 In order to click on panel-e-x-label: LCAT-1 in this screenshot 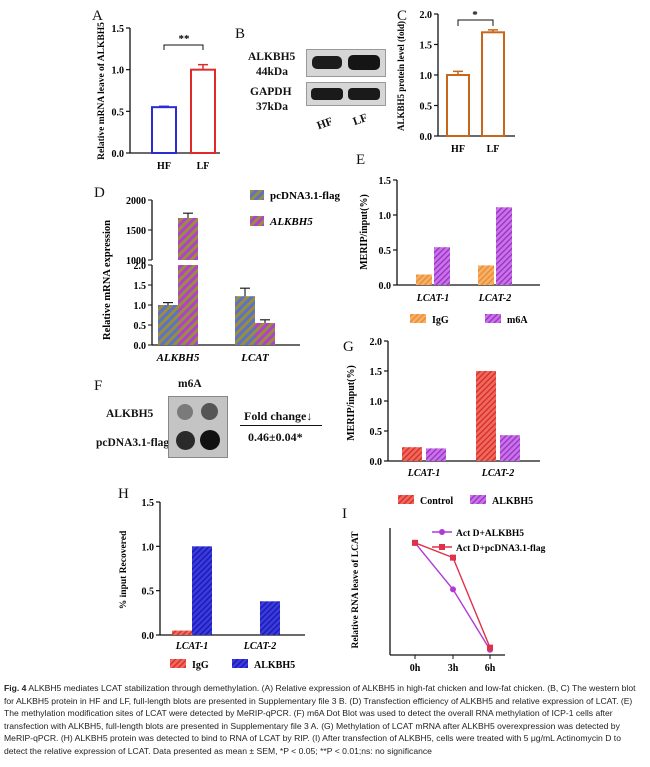, I will do `click(432, 298)`.